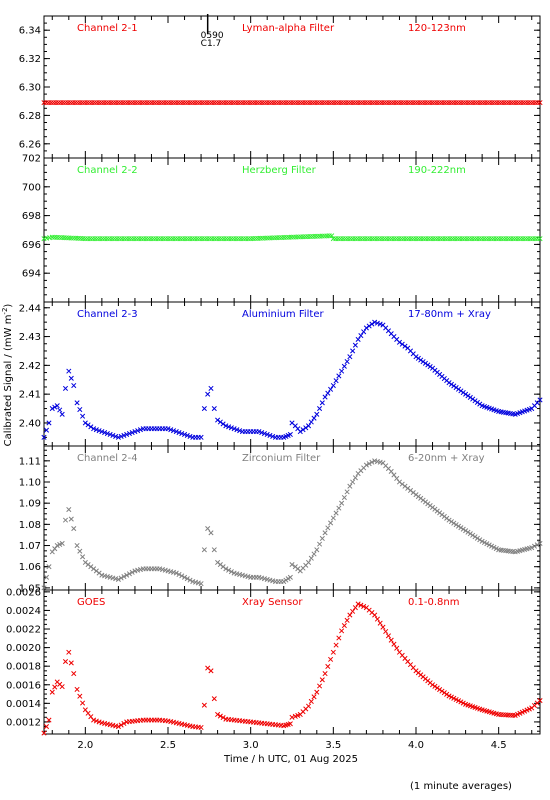 The image size is (550, 800). I want to click on y-tick-label: 0.0026, so click(23, 592).